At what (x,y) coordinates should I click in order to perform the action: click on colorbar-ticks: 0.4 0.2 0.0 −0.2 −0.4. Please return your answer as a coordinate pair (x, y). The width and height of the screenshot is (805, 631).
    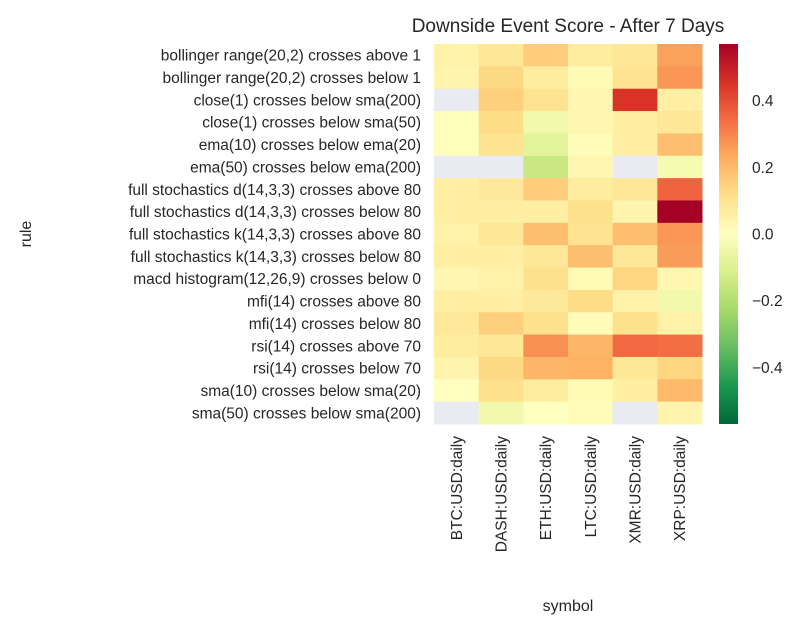
    Looking at the image, I should click on (767, 235).